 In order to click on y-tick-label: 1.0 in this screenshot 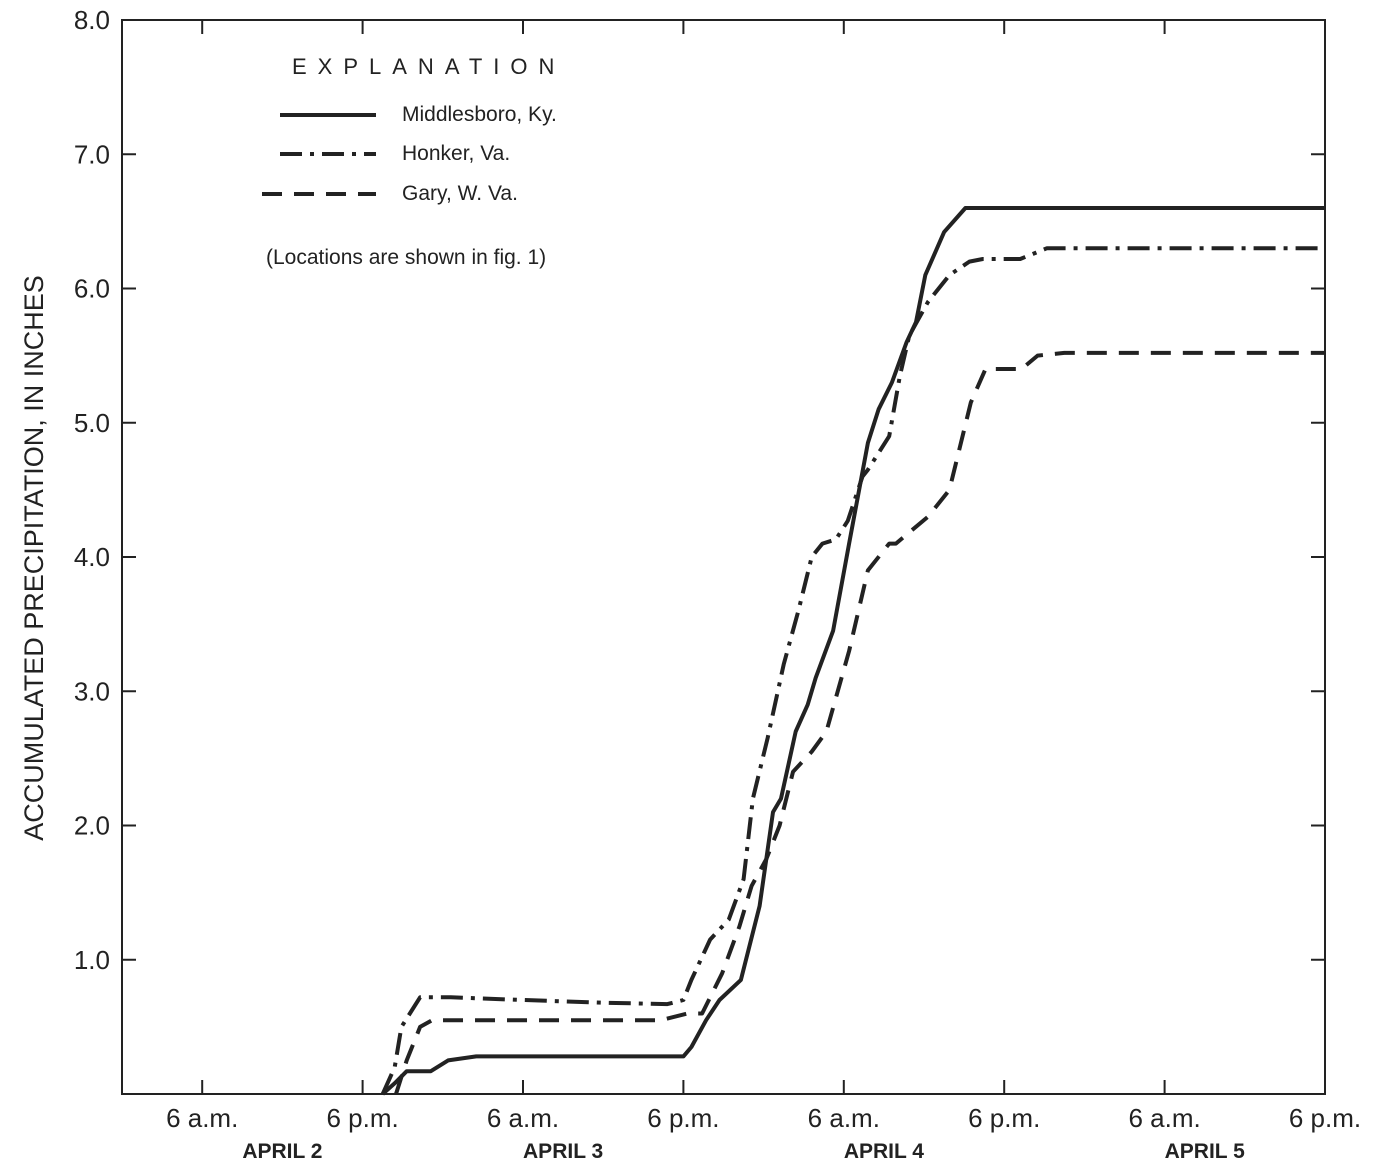, I will do `click(92, 960)`.